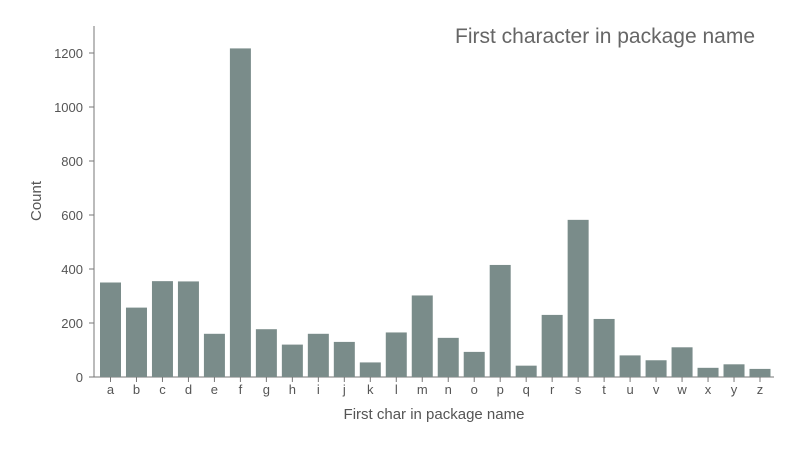 The height and width of the screenshot is (455, 800). What do you see at coordinates (318, 389) in the screenshot?
I see `x-tick-label-i: i` at bounding box center [318, 389].